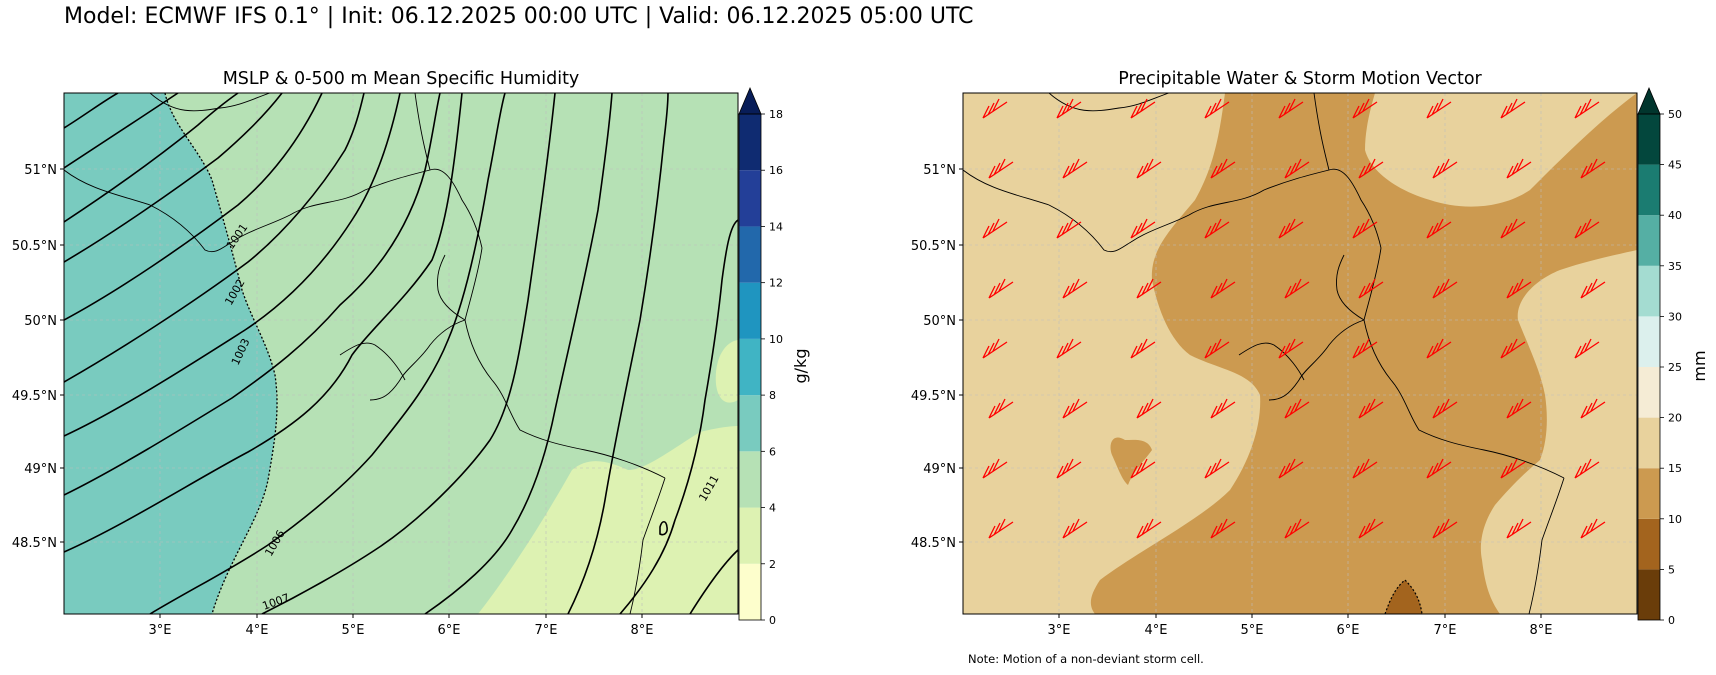 This screenshot has width=1716, height=675. What do you see at coordinates (401, 79) in the screenshot?
I see `left-panel-title: MSLP & 0-500 m Mean Specific Humidity` at bounding box center [401, 79].